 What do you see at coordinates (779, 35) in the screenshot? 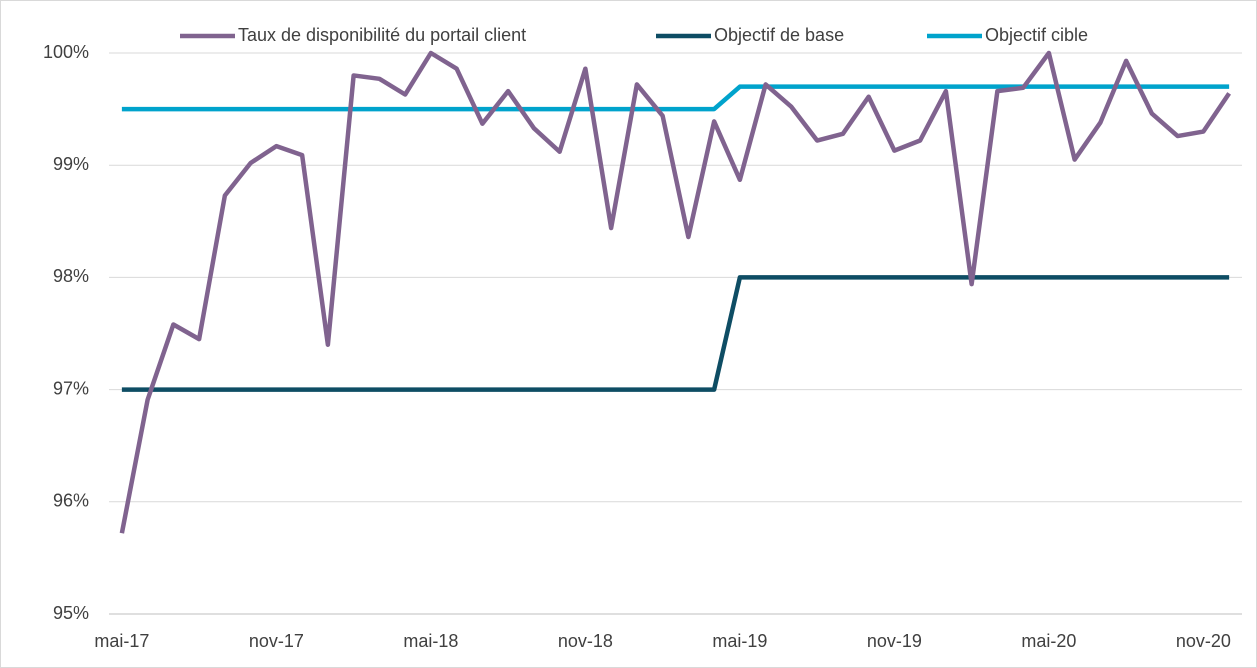
I see `legend-label: Objectif de base` at bounding box center [779, 35].